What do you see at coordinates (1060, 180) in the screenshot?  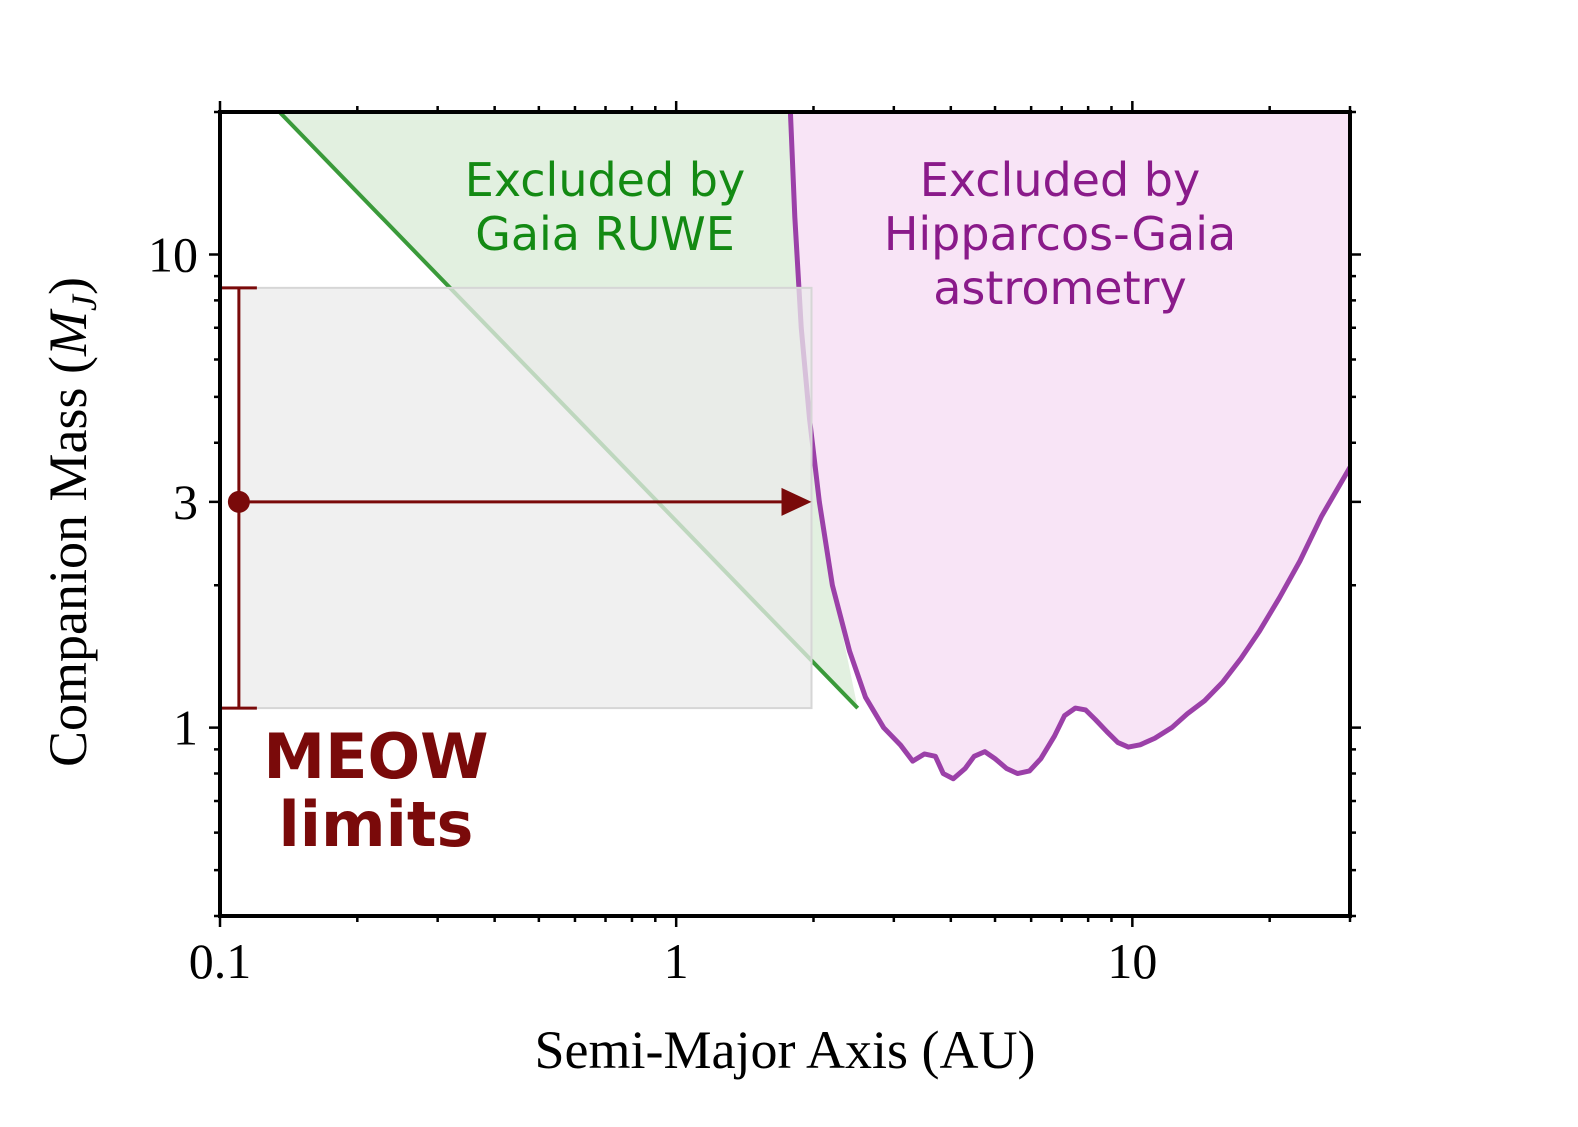 I see `hipparcos-gaia-label: Excluded by` at bounding box center [1060, 180].